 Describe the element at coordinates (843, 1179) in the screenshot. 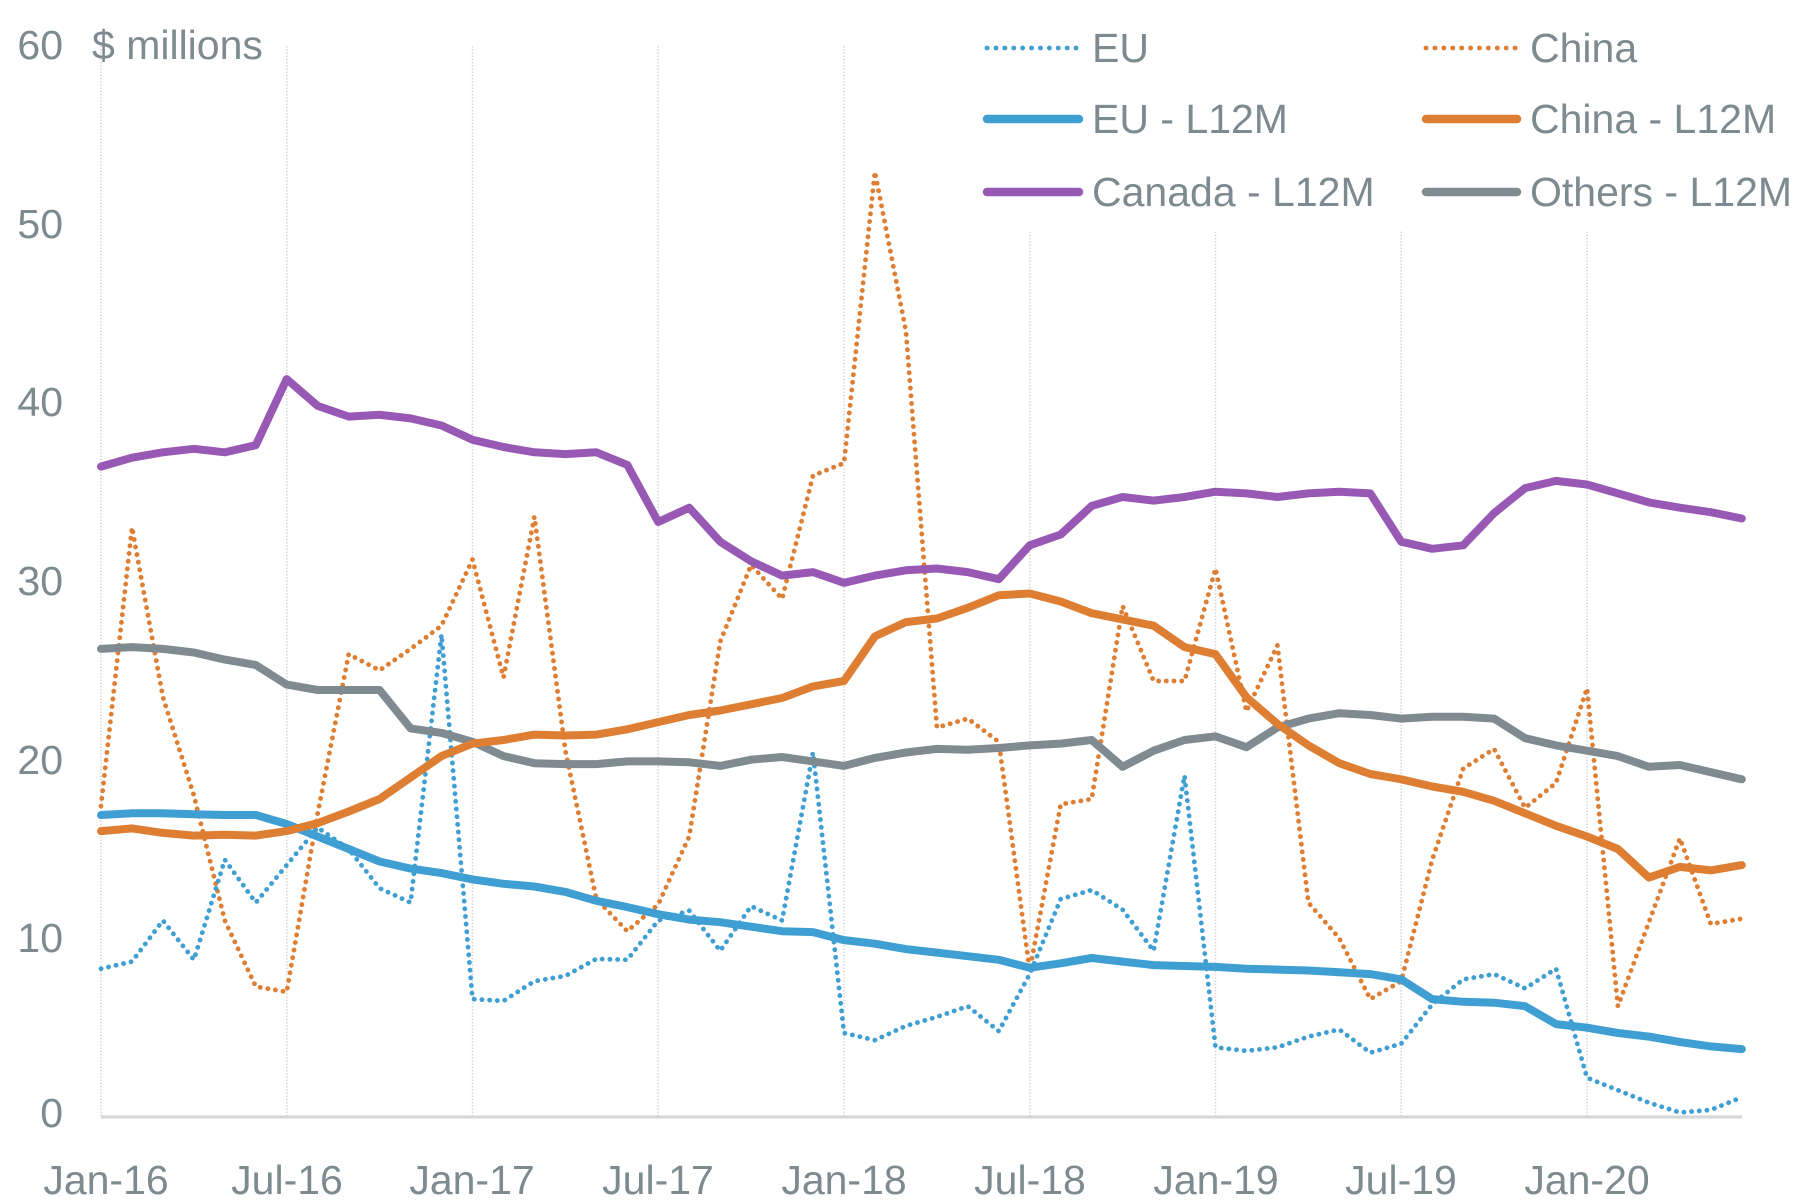

I see `svg-text: Jan-18` at that location.